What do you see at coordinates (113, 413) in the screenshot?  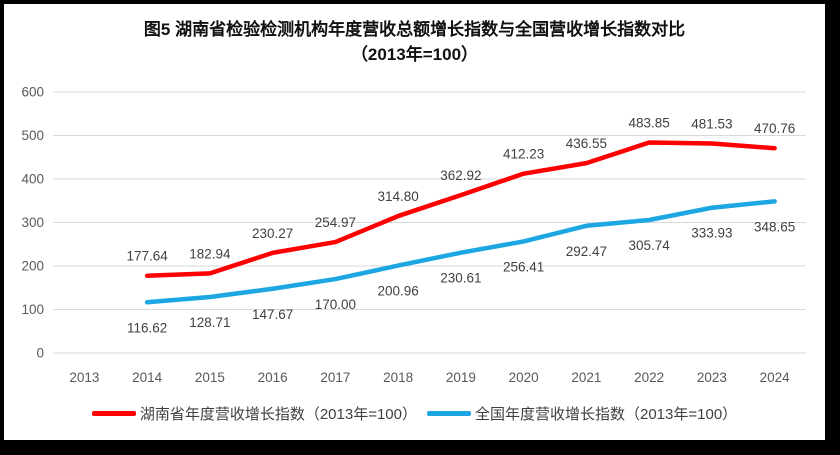 I see `legend-line-sample-hunan-icon` at bounding box center [113, 413].